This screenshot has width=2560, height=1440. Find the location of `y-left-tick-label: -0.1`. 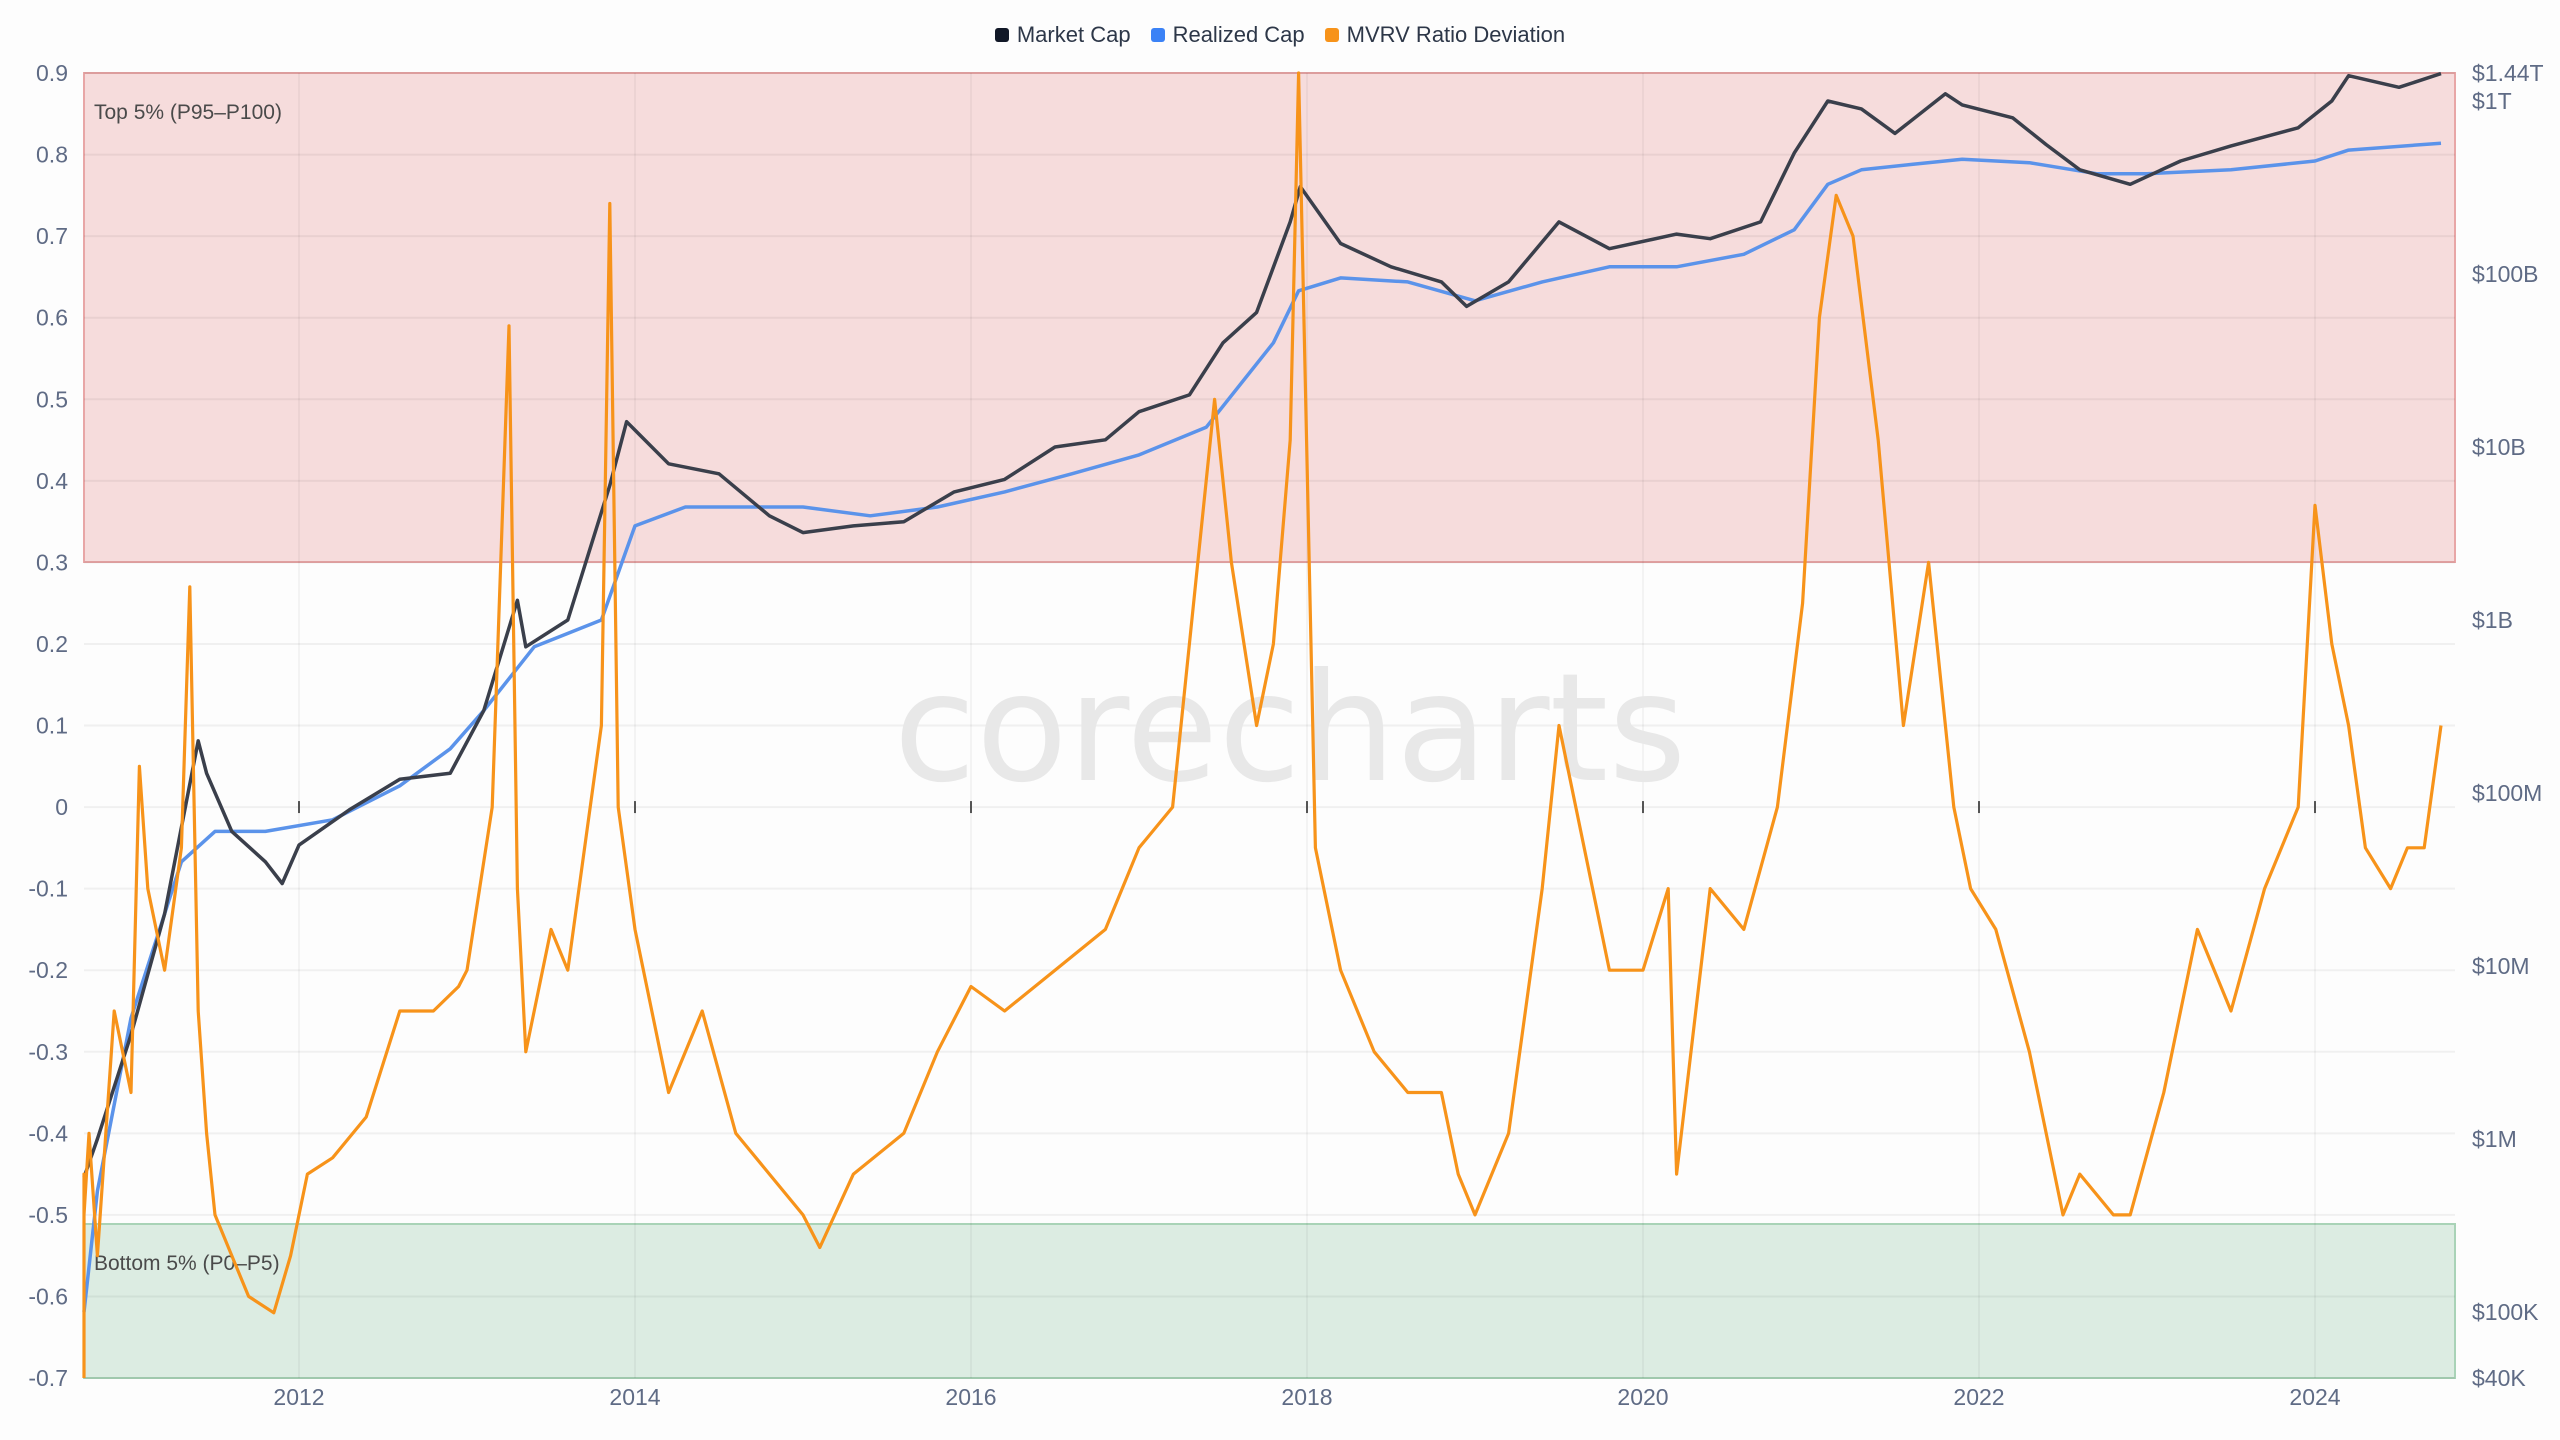

y-left-tick-label: -0.1 is located at coordinates (48, 889).